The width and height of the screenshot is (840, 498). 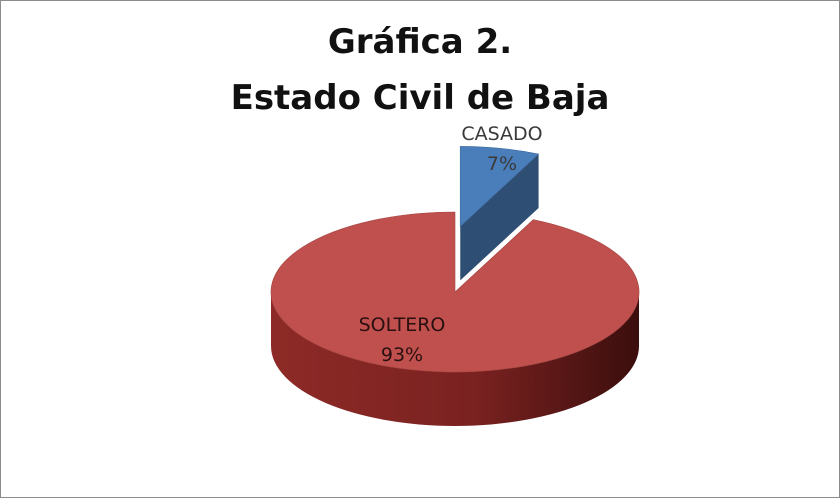 What do you see at coordinates (402, 355) in the screenshot?
I see `slice-percent-soltero: 93%` at bounding box center [402, 355].